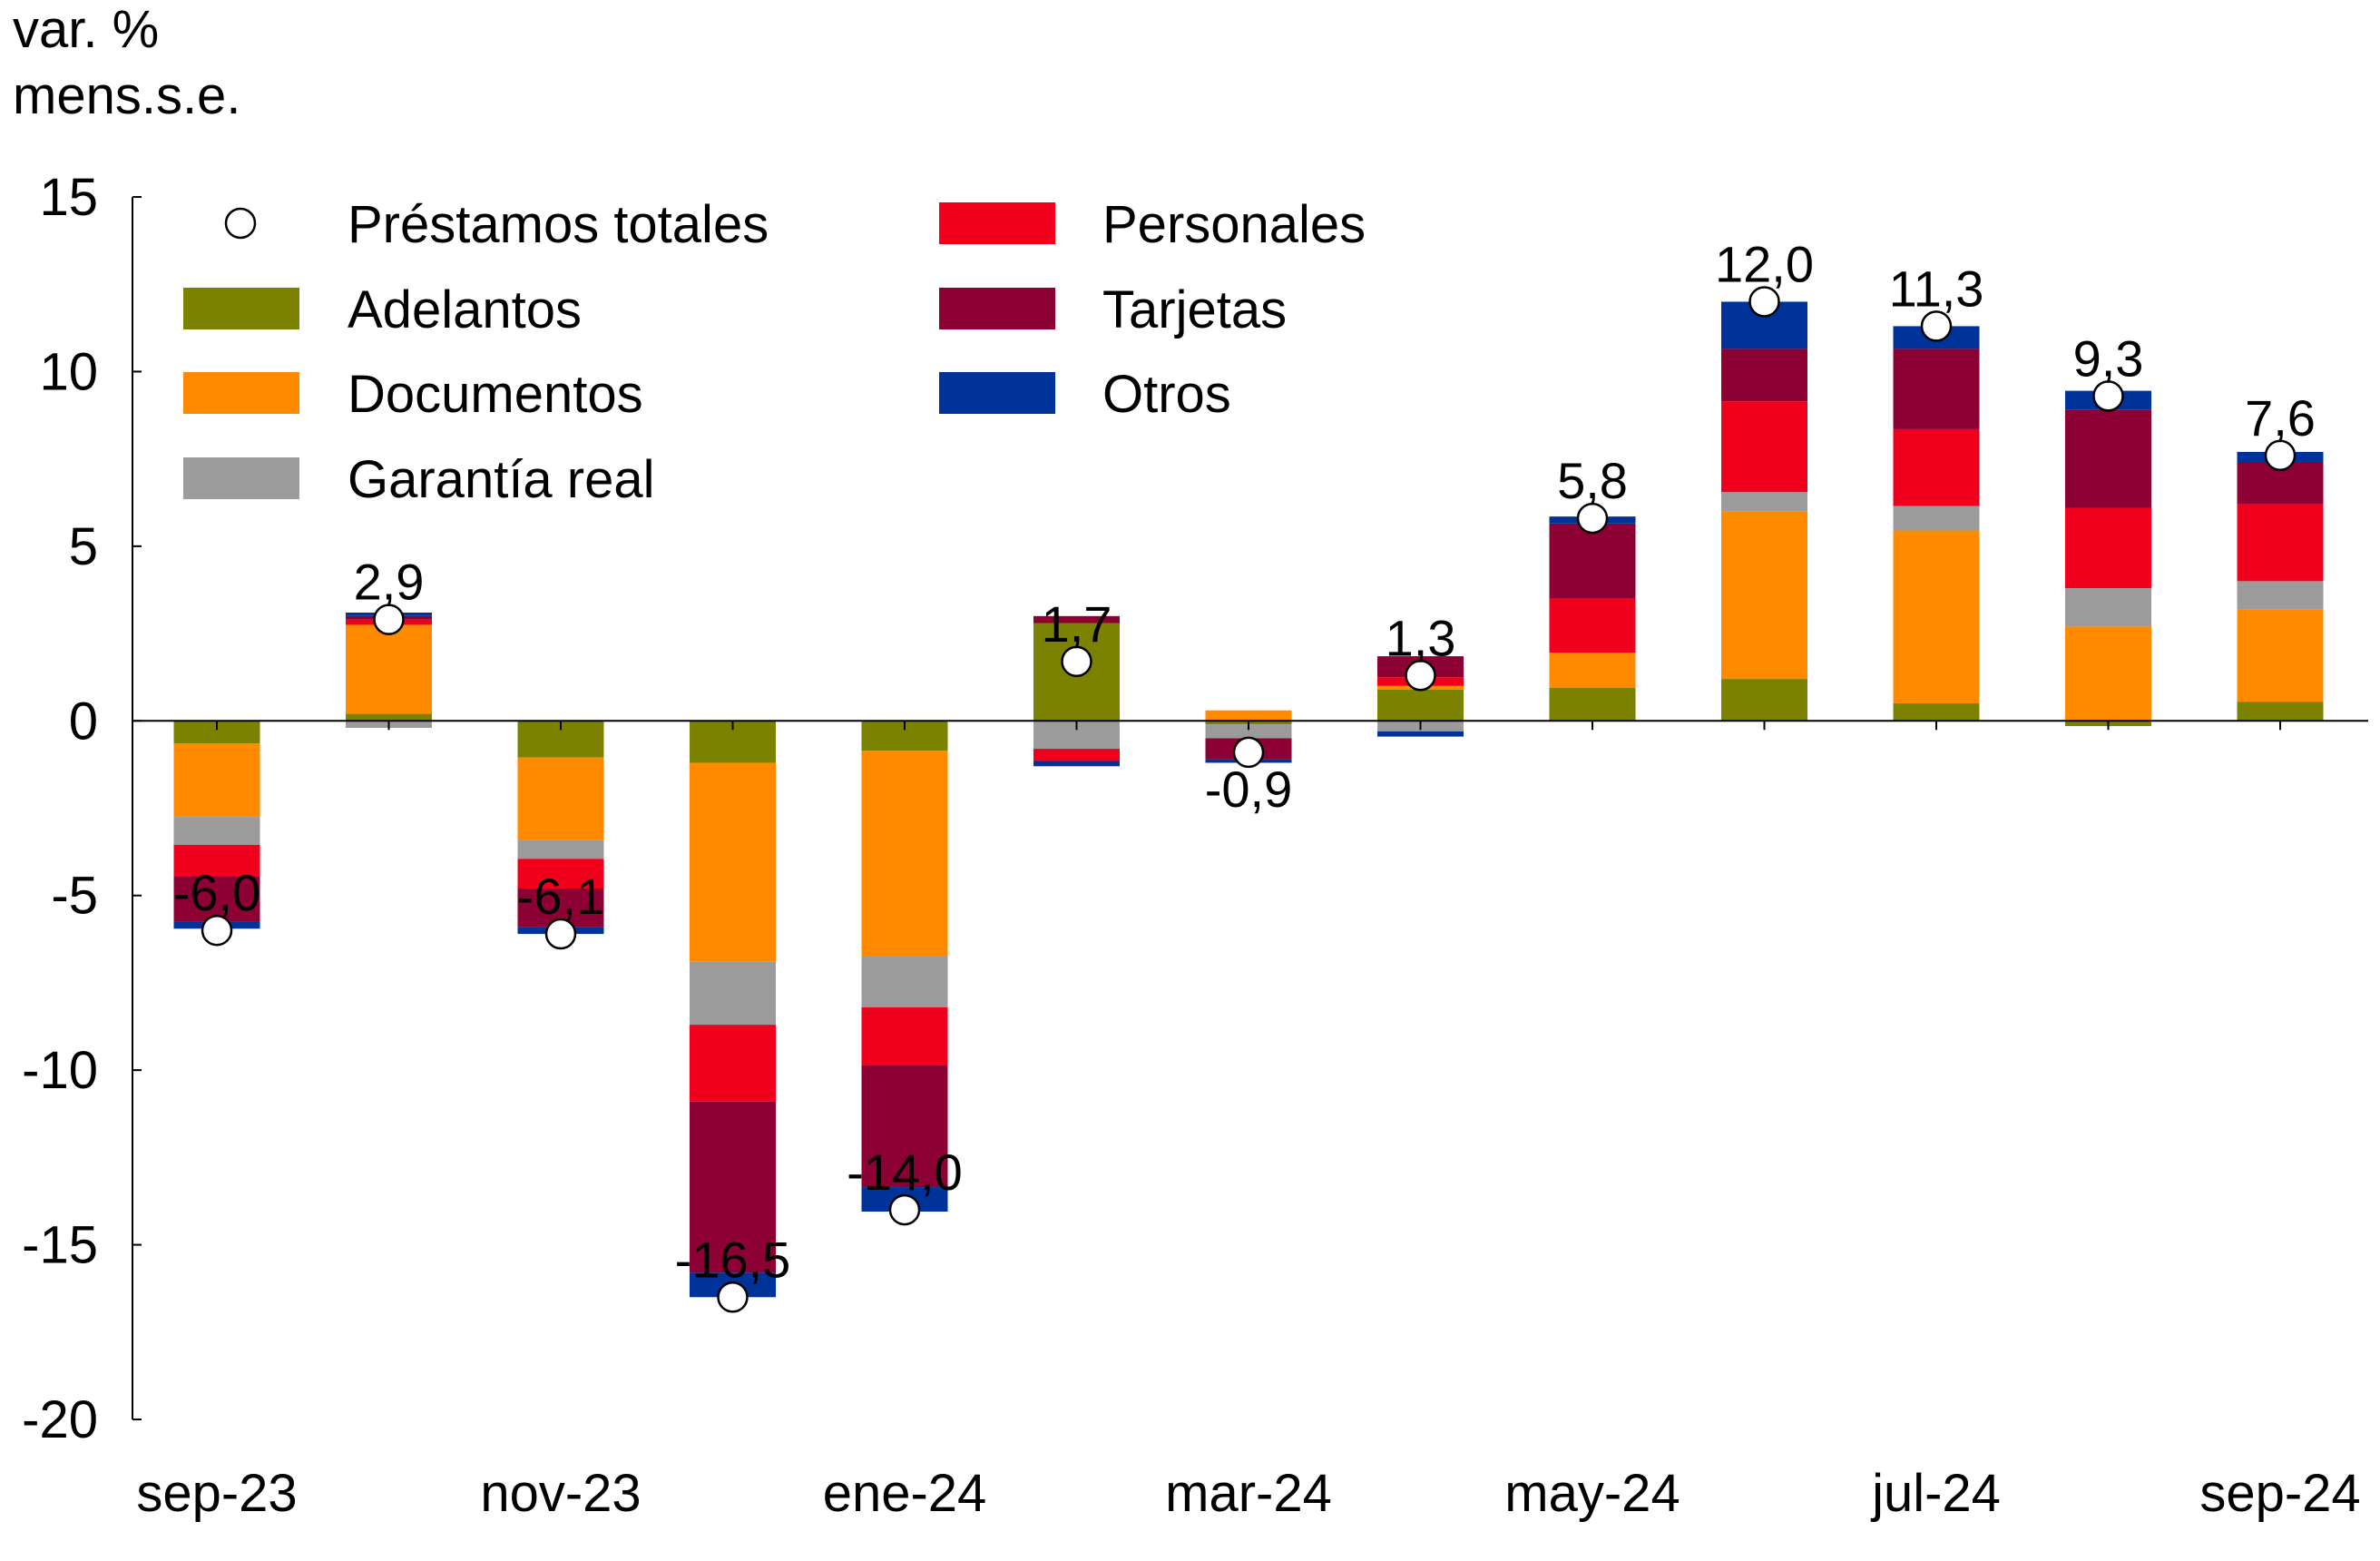  I want to click on x-tick-label: ene-24, so click(905, 1493).